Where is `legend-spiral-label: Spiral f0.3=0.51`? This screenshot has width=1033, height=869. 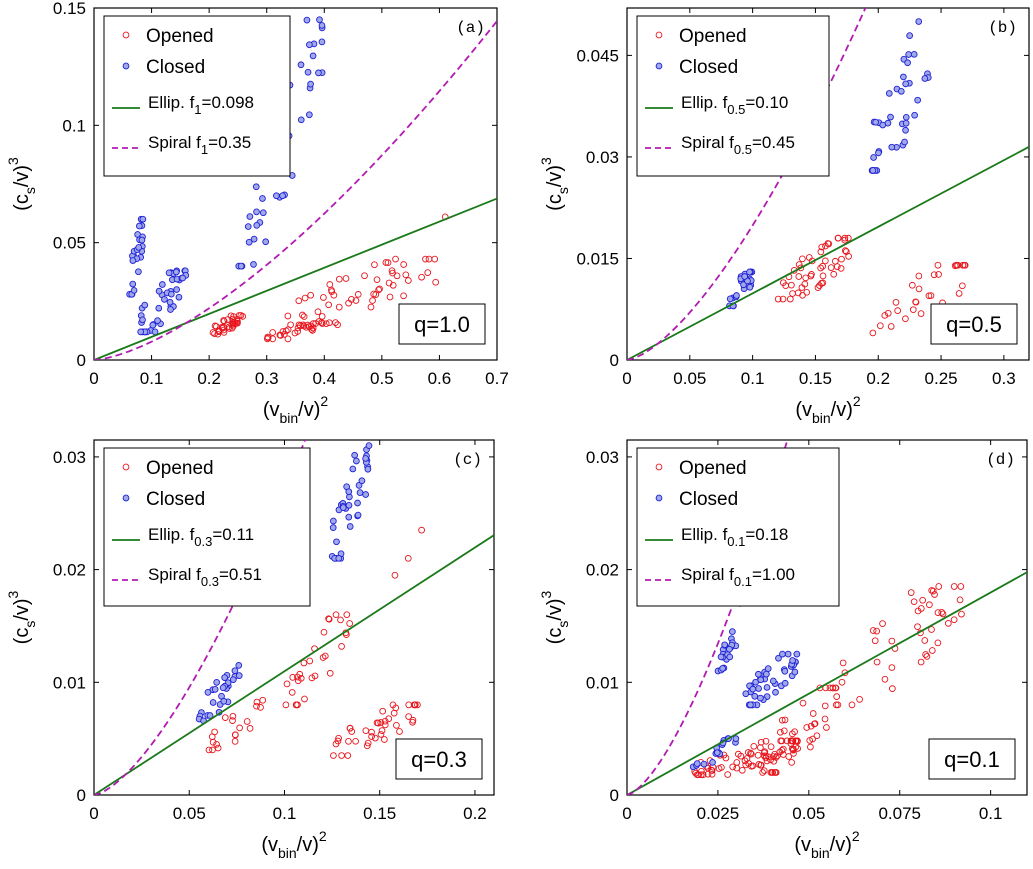 legend-spiral-label: Spiral f0.3=0.51 is located at coordinates (205, 577).